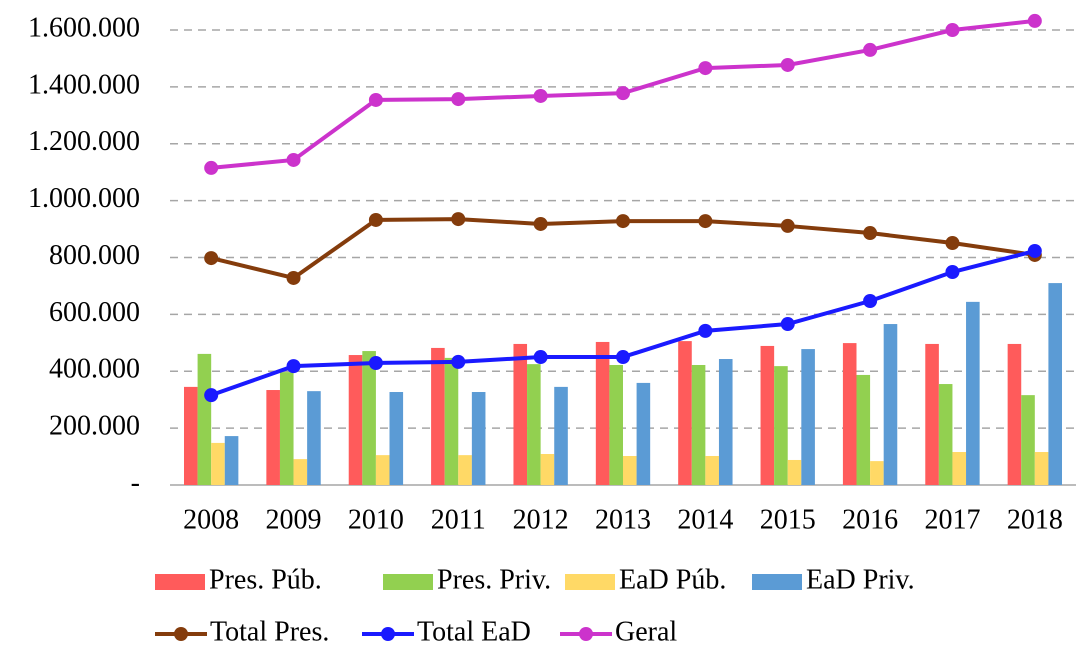 The width and height of the screenshot is (1078, 646). Describe the element at coordinates (860, 579) in the screenshot. I see `legend-label: EaD Priv.` at that location.